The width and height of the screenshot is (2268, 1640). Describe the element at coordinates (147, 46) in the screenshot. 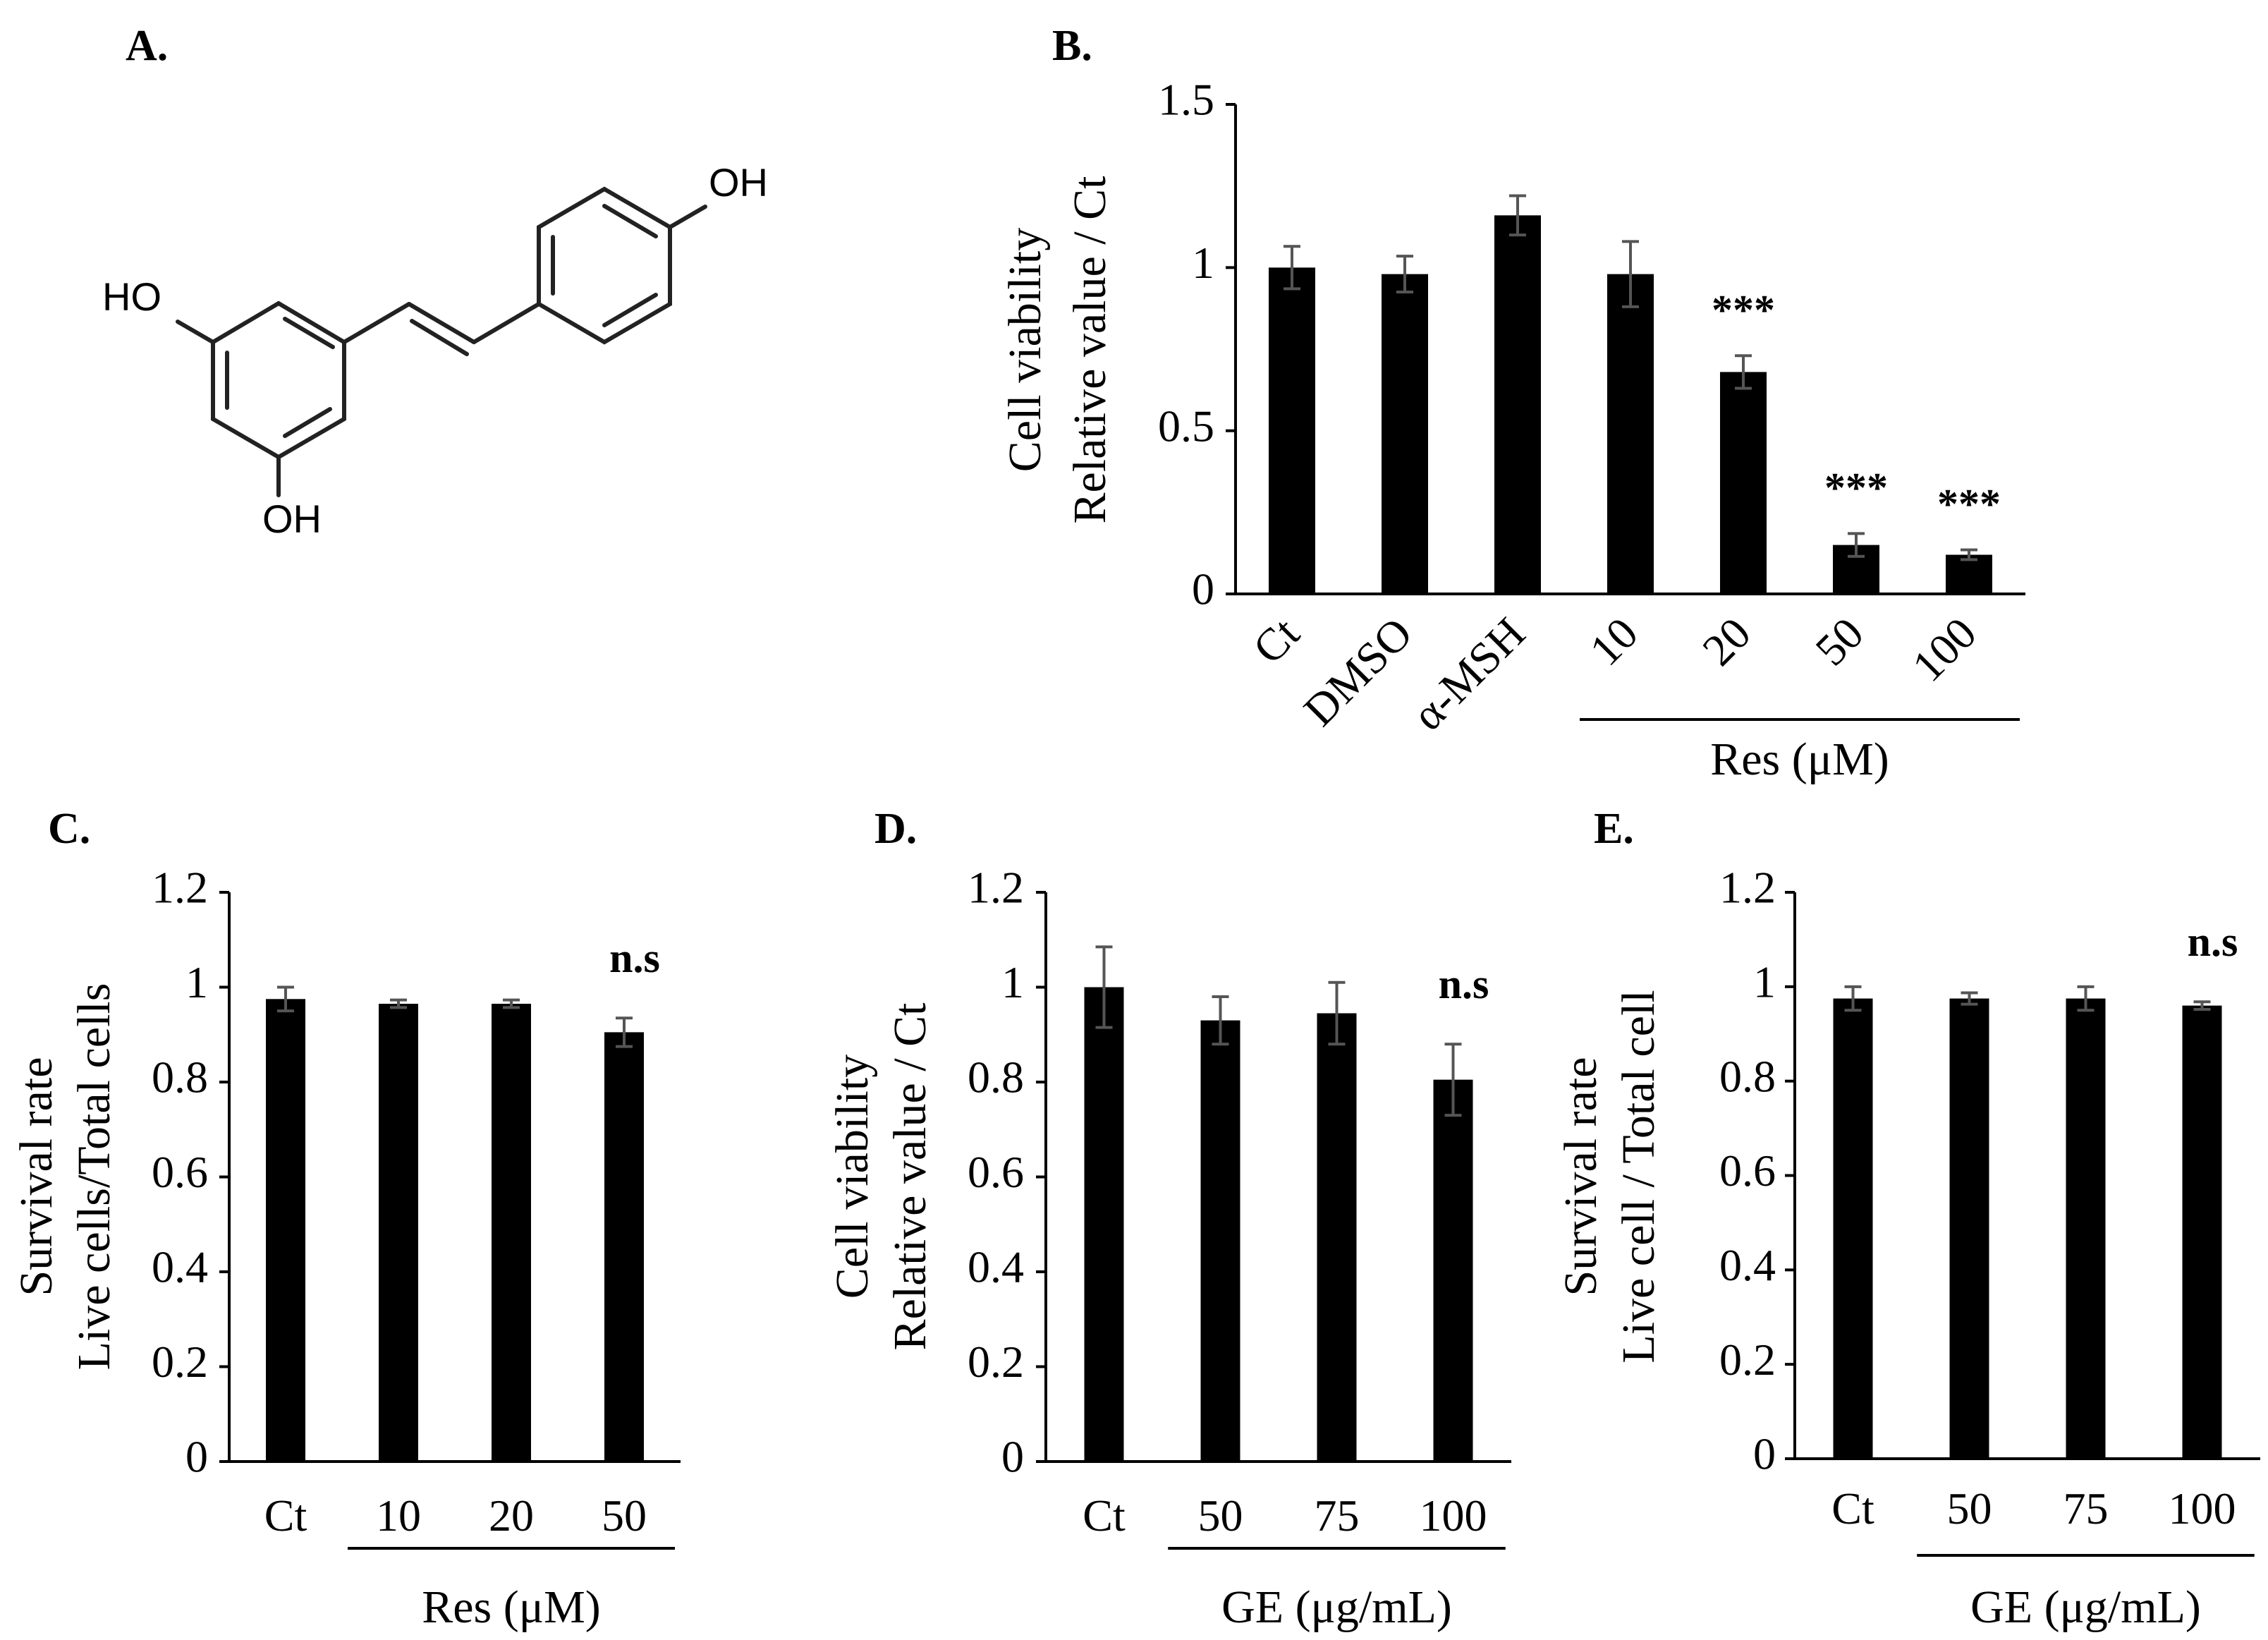

I see `panel-label-a: A.` at that location.